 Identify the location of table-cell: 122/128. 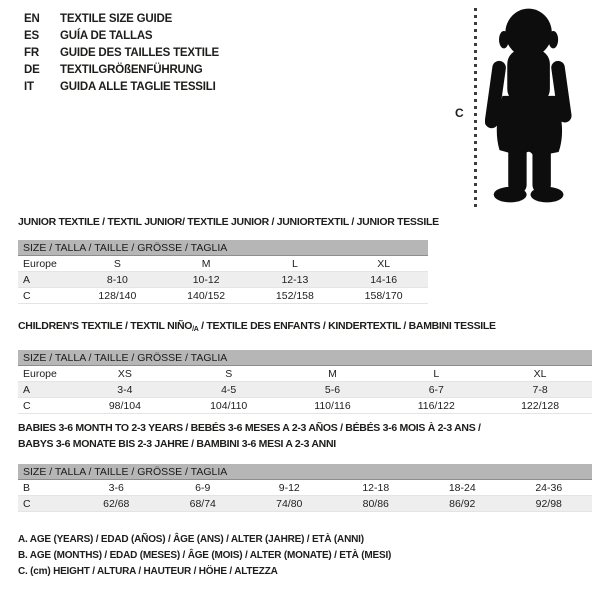
(540, 405).